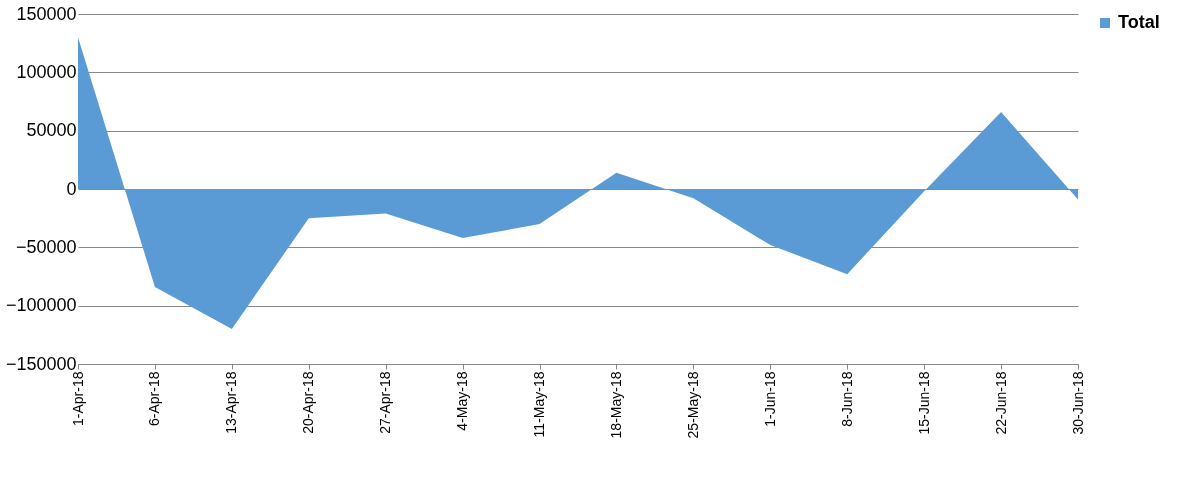 The width and height of the screenshot is (1203, 498). I want to click on x-tick-label: 1-Apr-18, so click(77, 398).